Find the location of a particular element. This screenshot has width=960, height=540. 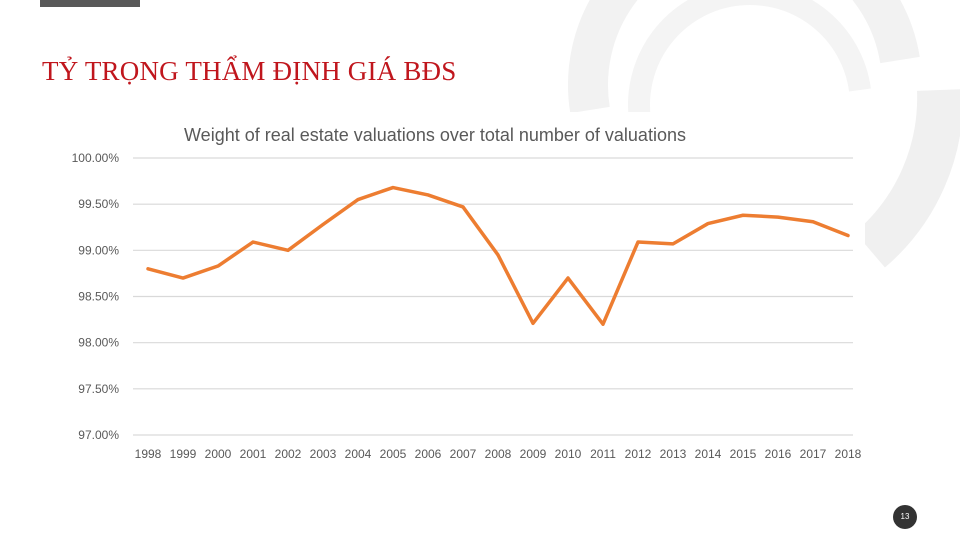

y-tick-label: 100.00% is located at coordinates (96, 158).